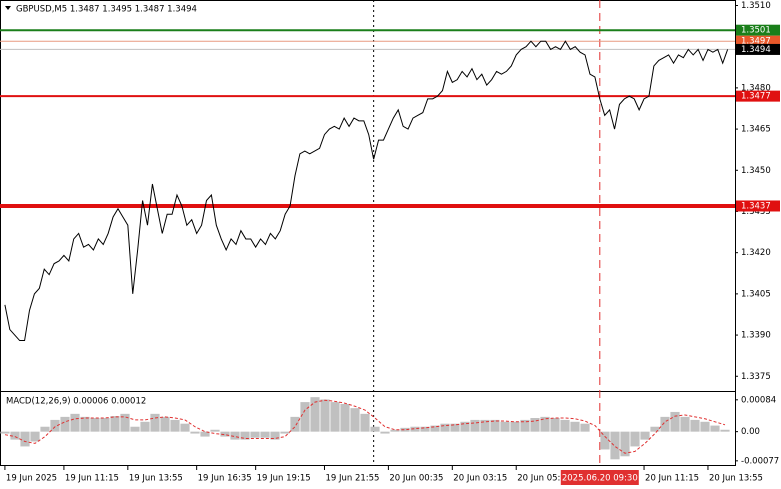  I want to click on crosshair-tag, so click(599, 477).